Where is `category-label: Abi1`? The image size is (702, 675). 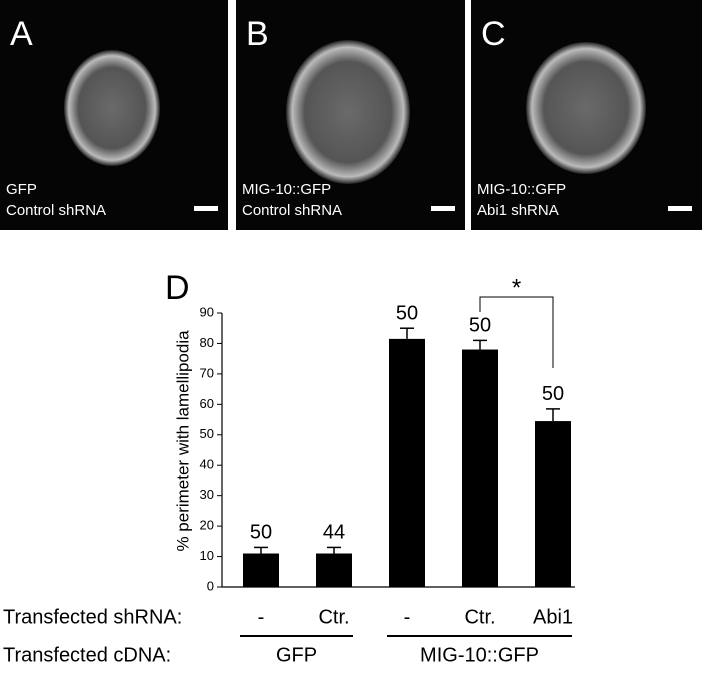
category-label: Abi1 is located at coordinates (553, 617).